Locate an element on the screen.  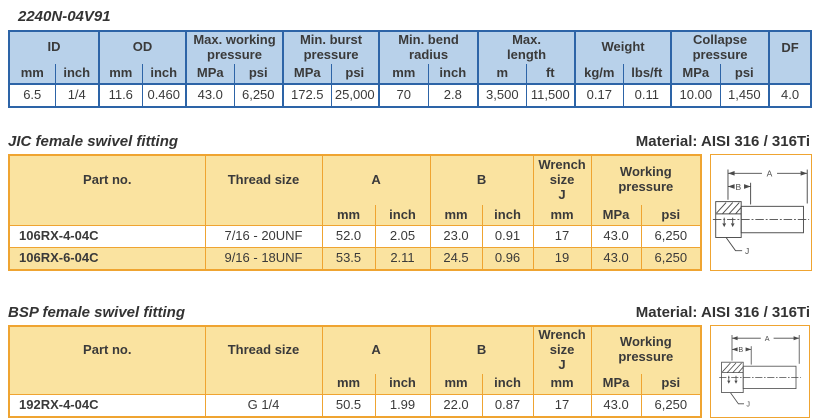
value-cell: 6.5 is located at coordinates (31, 94).